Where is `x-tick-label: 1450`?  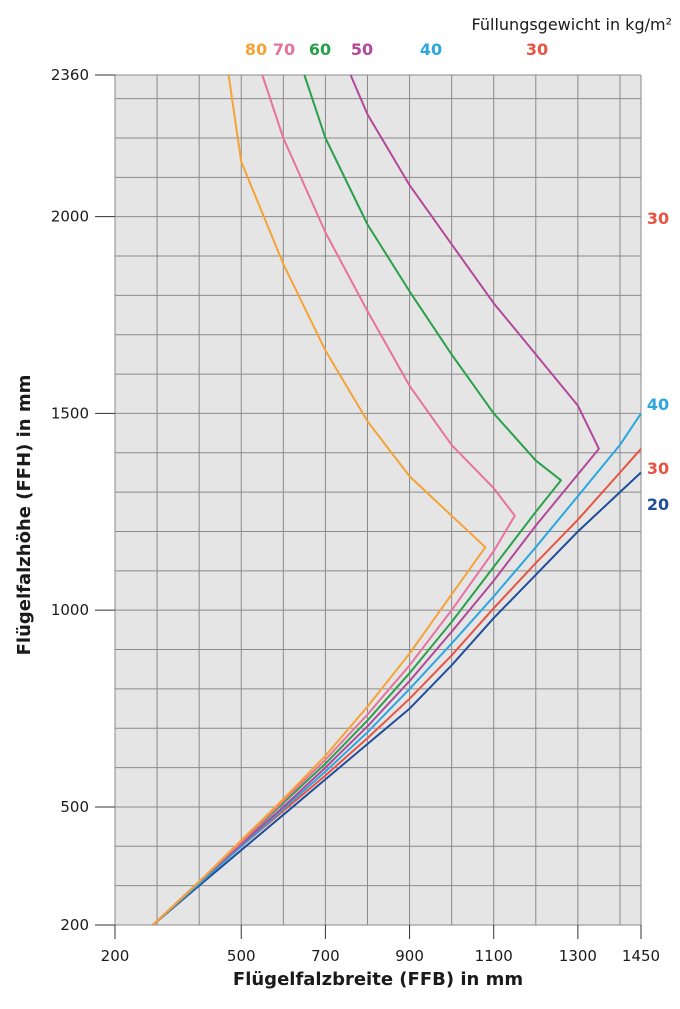
x-tick-label: 1450 is located at coordinates (641, 956).